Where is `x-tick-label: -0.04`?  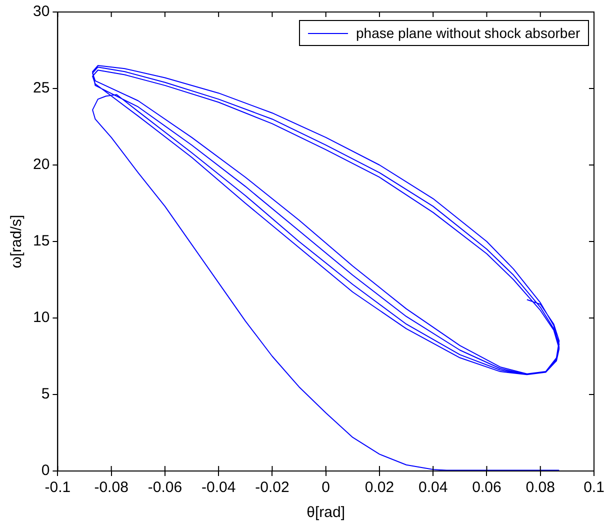
x-tick-label: -0.04 is located at coordinates (218, 487).